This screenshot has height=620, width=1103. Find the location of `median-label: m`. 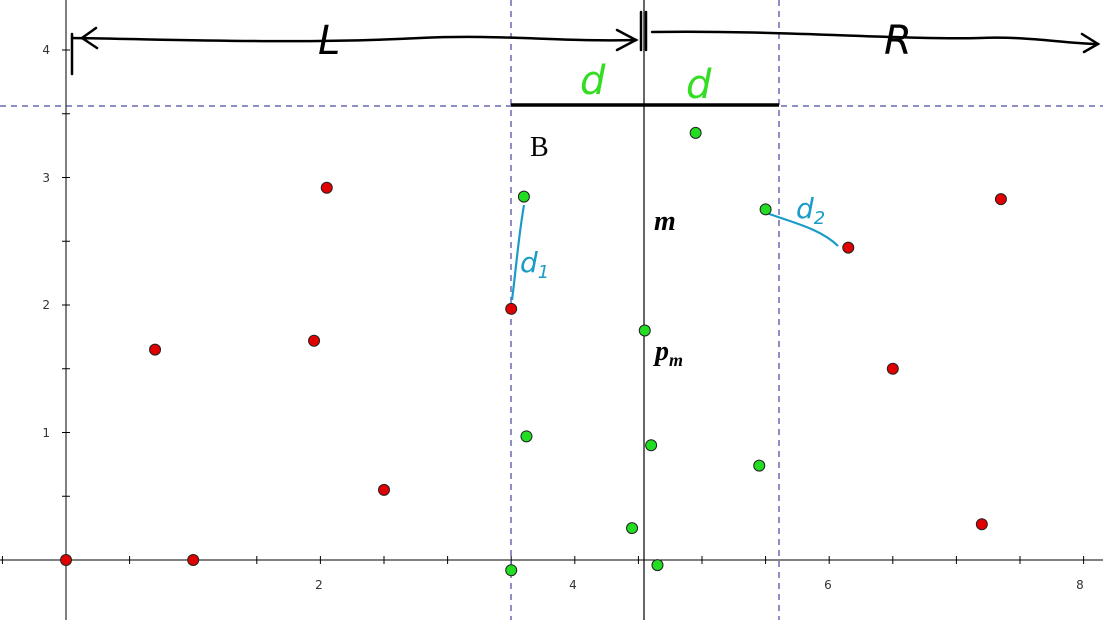

median-label: m is located at coordinates (665, 221).